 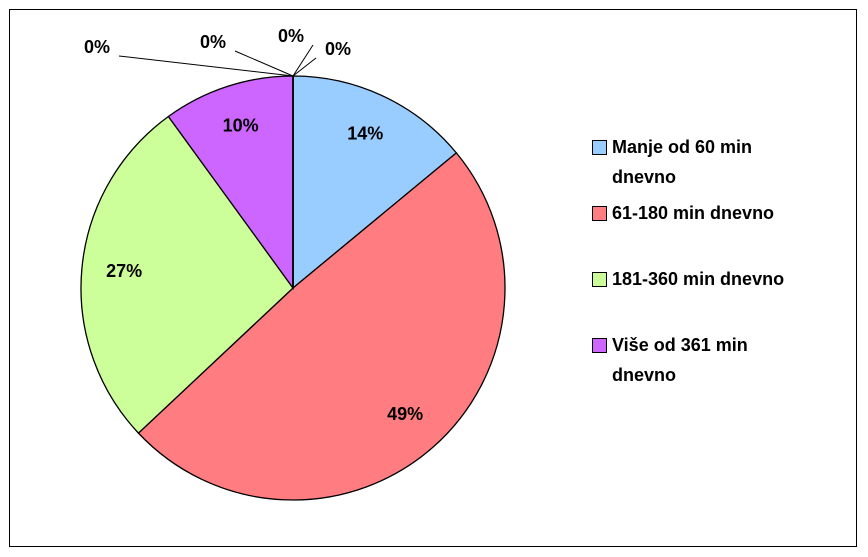 I want to click on legend-label: 181-360 min dnevno, so click(x=698, y=279).